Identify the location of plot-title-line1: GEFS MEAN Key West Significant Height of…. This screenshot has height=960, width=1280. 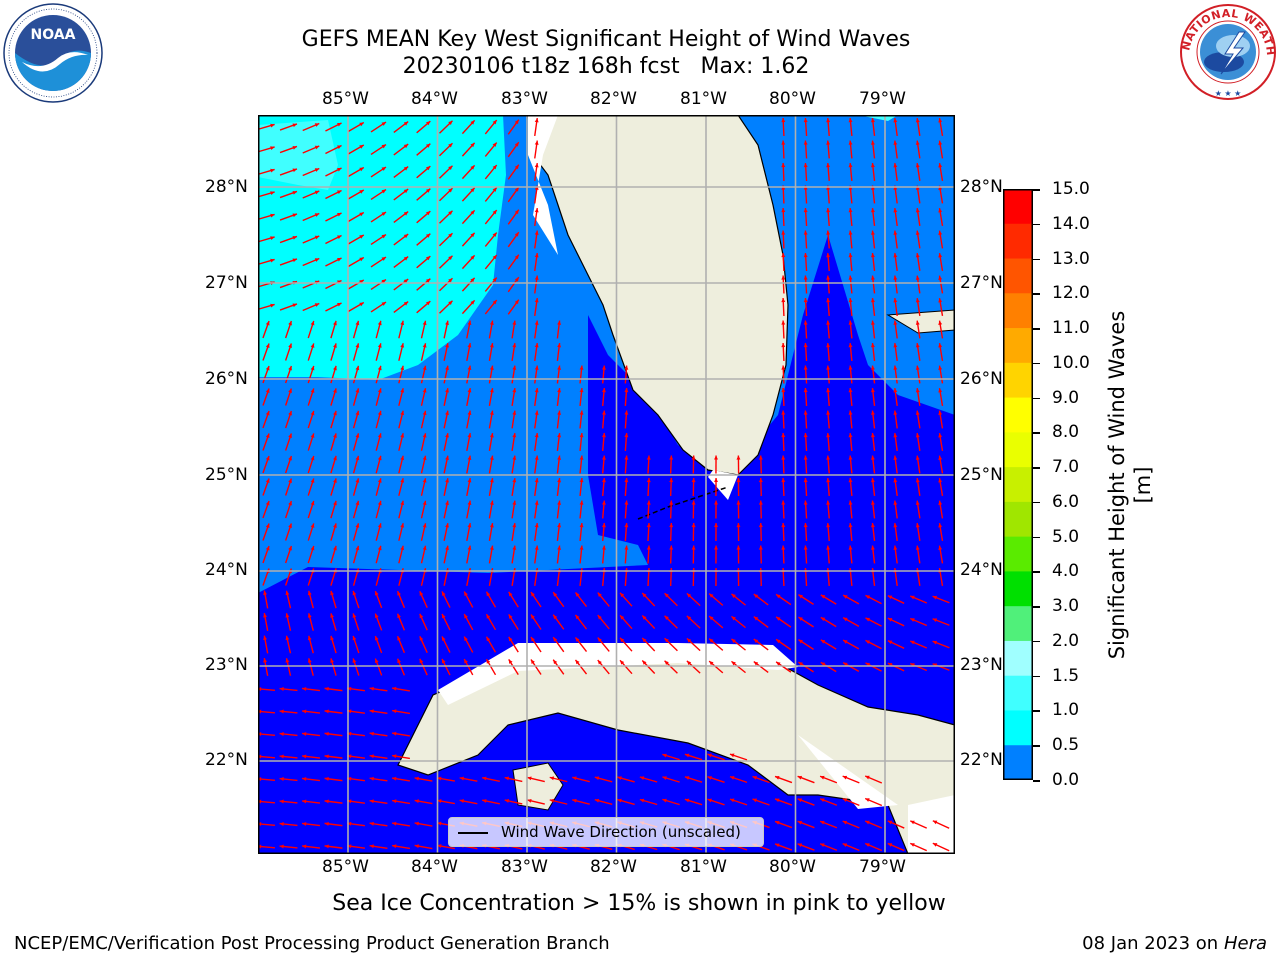
(606, 39).